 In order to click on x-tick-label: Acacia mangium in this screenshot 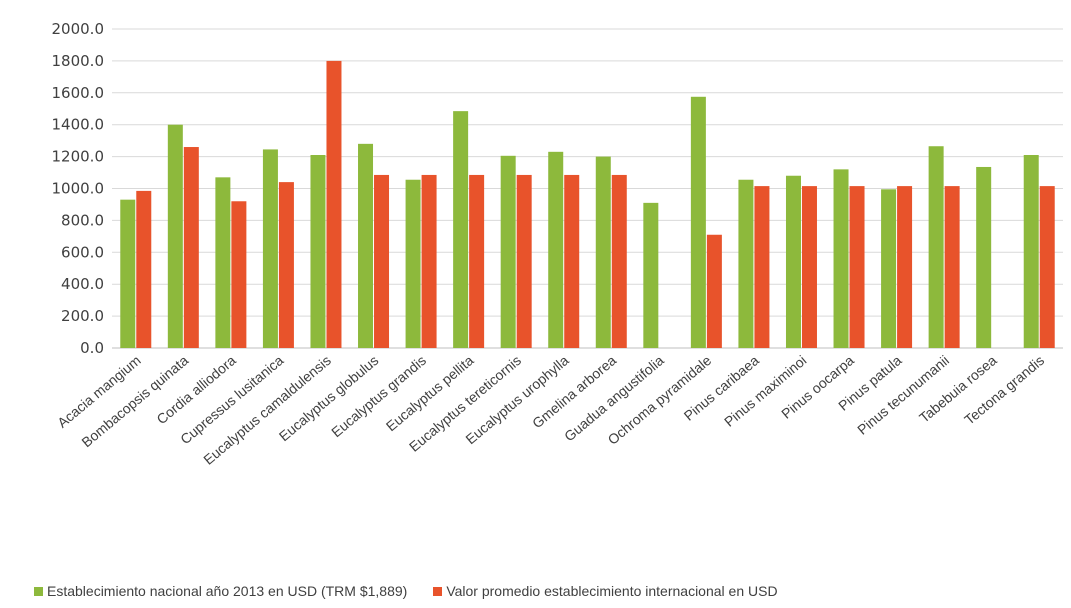, I will do `click(99, 391)`.